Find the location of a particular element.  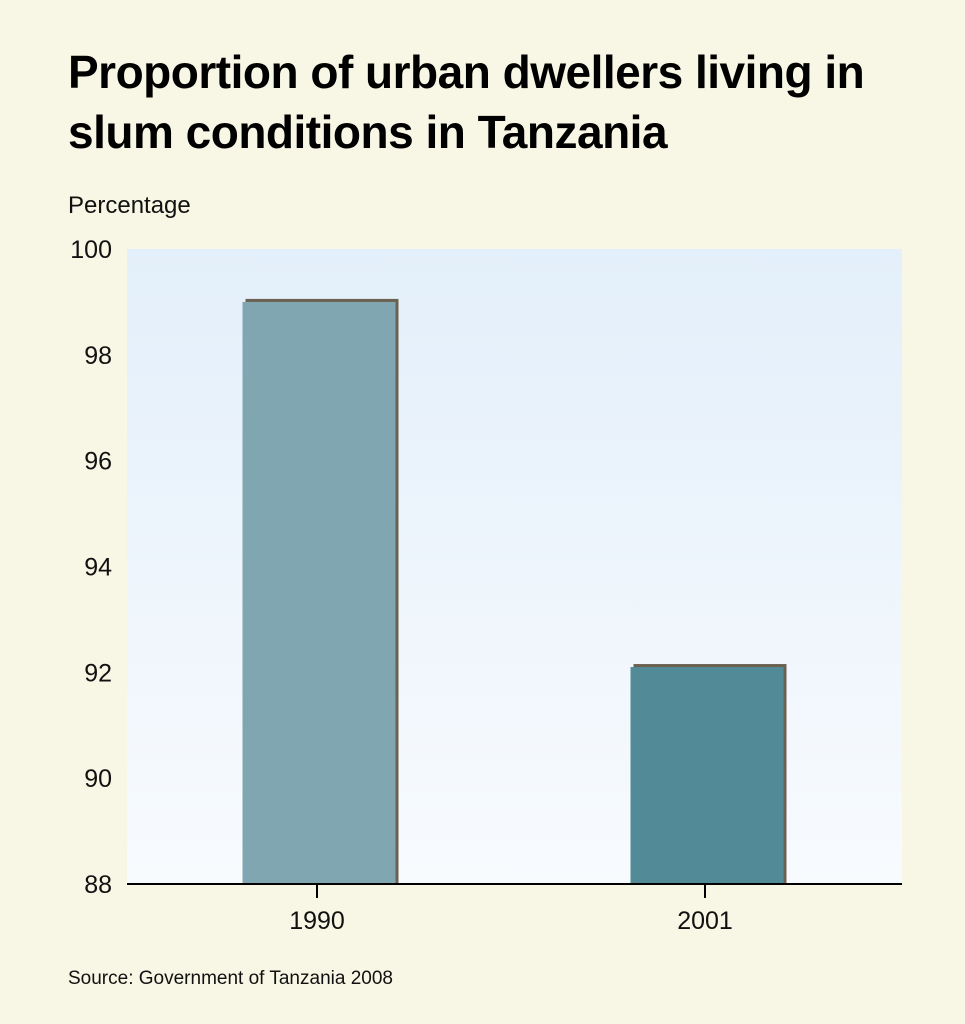

y-tick-label: 94 is located at coordinates (98, 568).